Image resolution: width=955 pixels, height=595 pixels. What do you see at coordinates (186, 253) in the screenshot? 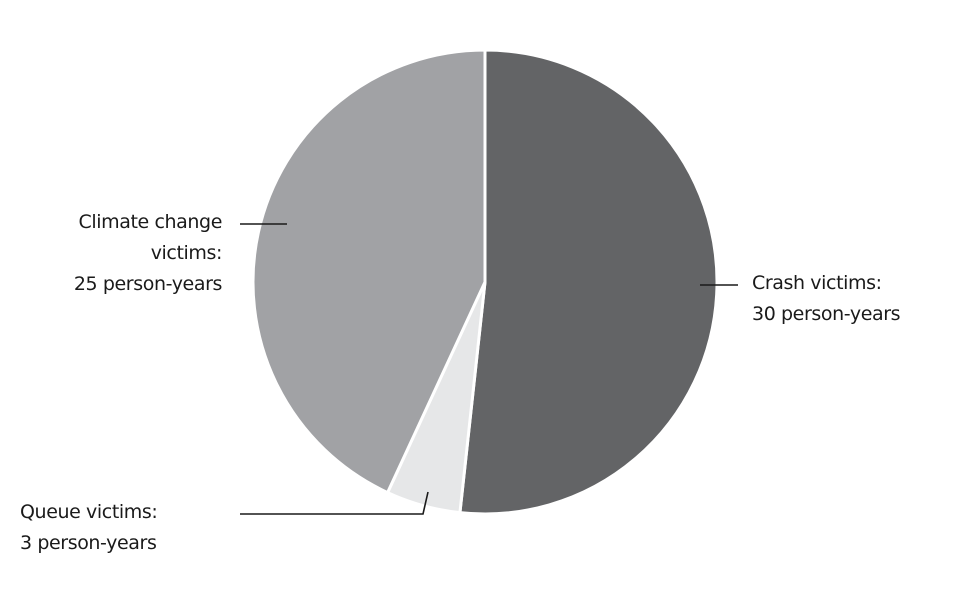
I see `label-climate-line2: victims:` at bounding box center [186, 253].